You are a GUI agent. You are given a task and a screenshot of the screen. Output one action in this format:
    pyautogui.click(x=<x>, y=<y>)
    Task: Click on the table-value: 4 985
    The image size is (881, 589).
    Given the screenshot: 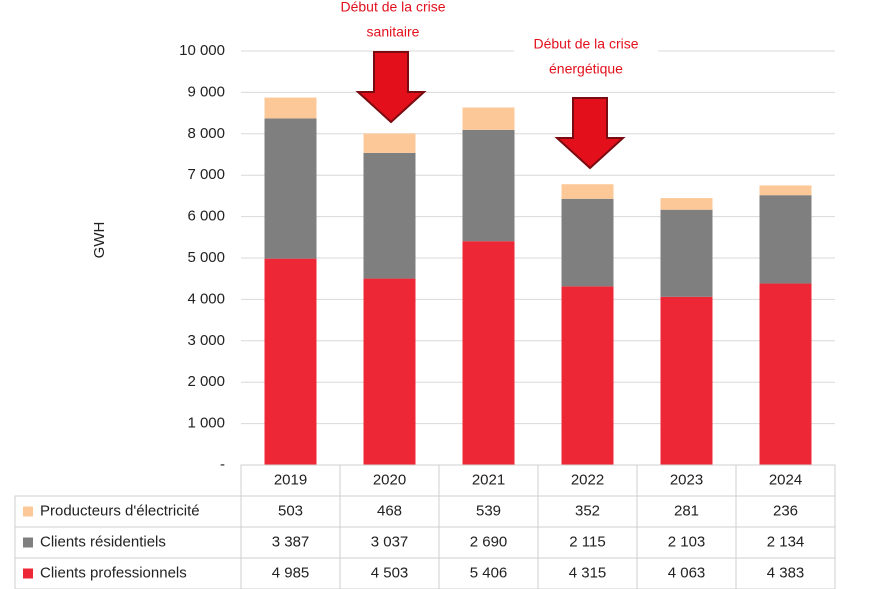 What is the action you would take?
    pyautogui.click(x=291, y=572)
    